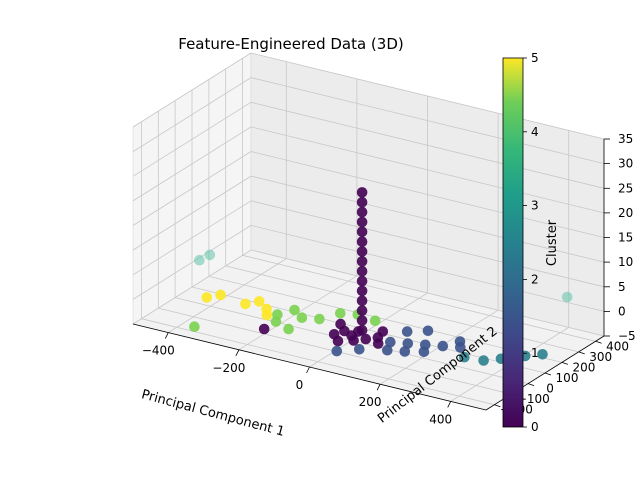  Describe the element at coordinates (228, 368) in the screenshot. I see `x-tick-label: −200` at that location.